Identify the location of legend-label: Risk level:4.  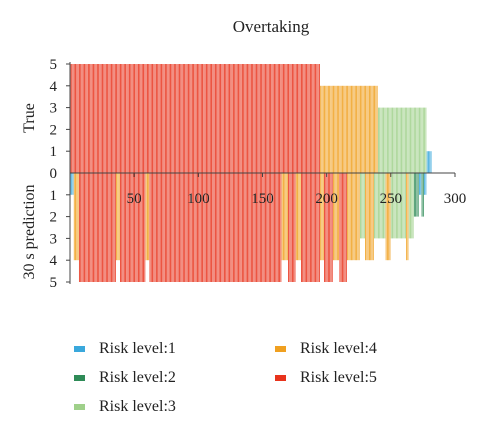
(338, 348).